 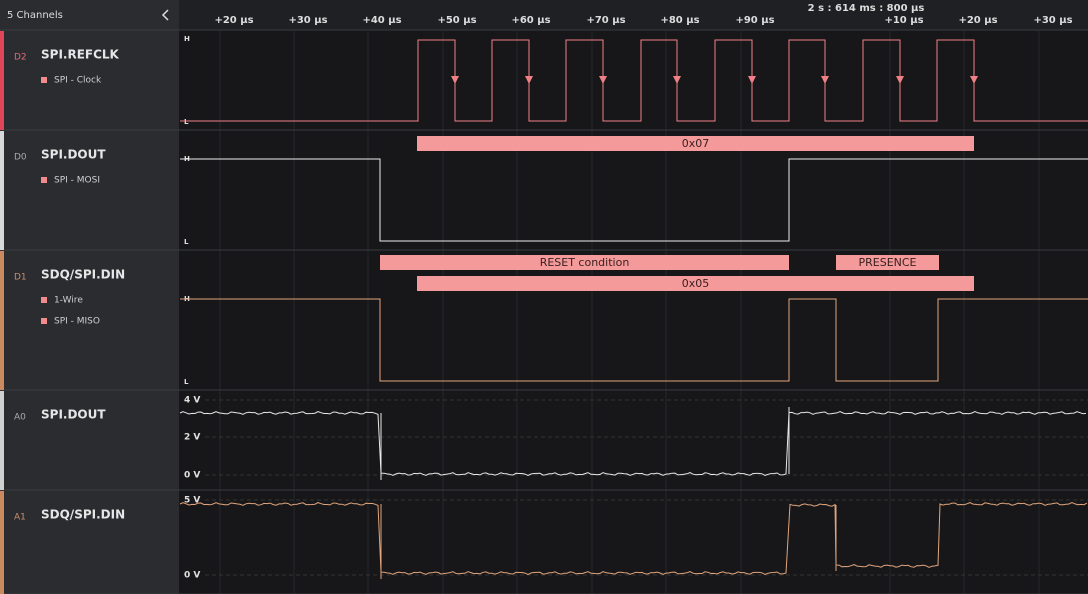 What do you see at coordinates (456, 20) in the screenshot?
I see `time-tick: +50 µs` at bounding box center [456, 20].